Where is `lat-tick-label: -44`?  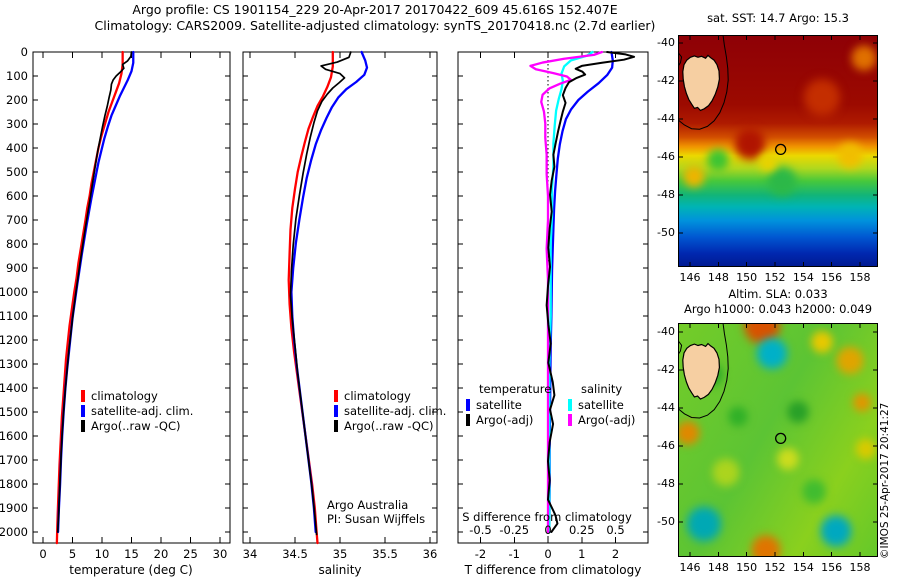 lat-tick-label: -44 is located at coordinates (666, 118).